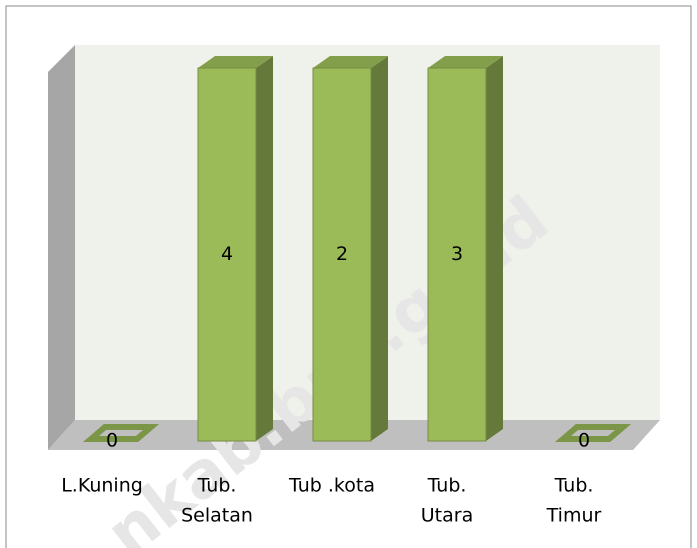 The height and width of the screenshot is (548, 697). Describe the element at coordinates (102, 486) in the screenshot. I see `x-tick-label: L.Kuning` at that location.